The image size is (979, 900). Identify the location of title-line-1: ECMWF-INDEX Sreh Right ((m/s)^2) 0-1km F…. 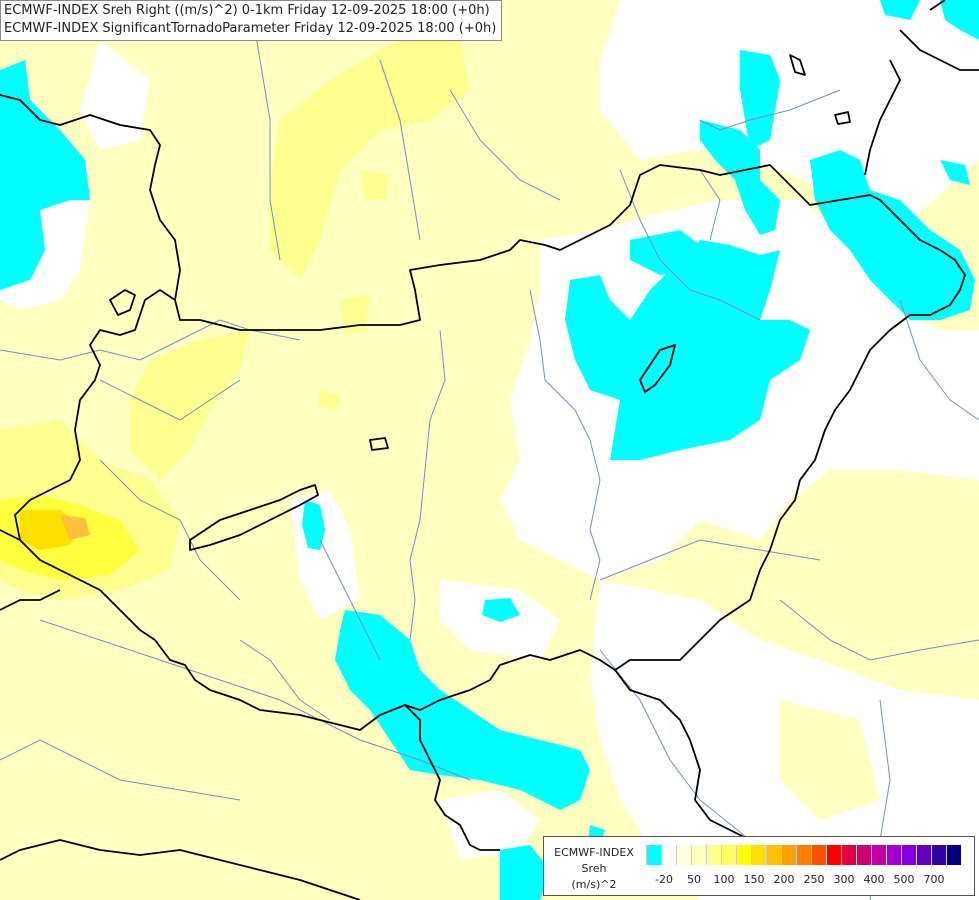
(247, 10).